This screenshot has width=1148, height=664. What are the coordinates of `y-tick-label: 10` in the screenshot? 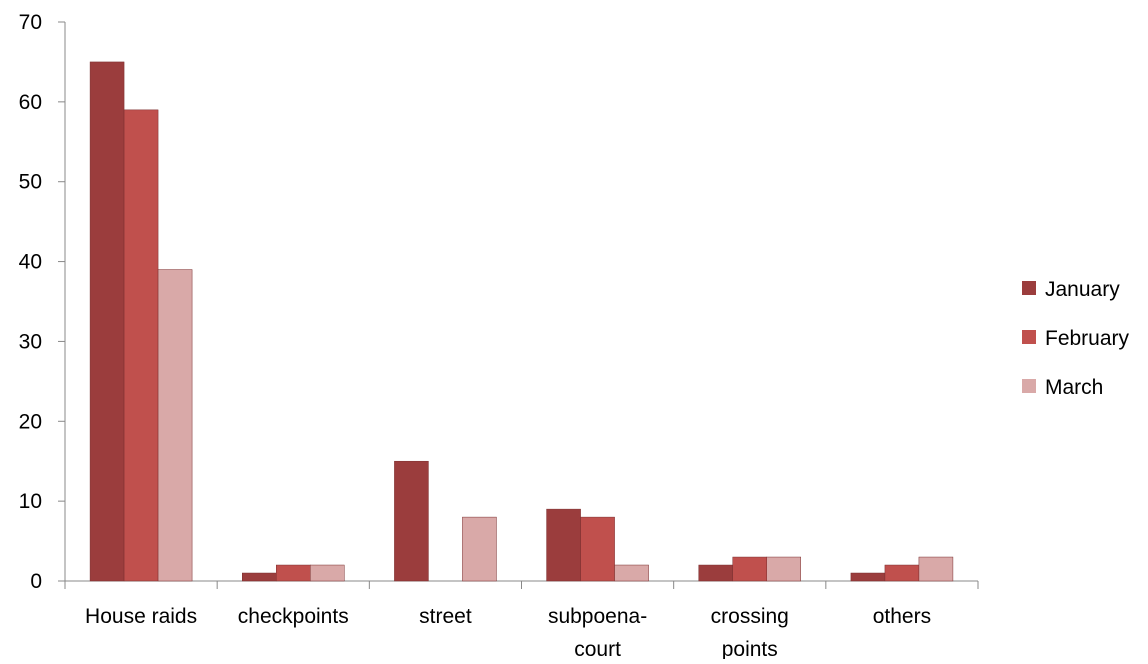 It's located at (30, 501).